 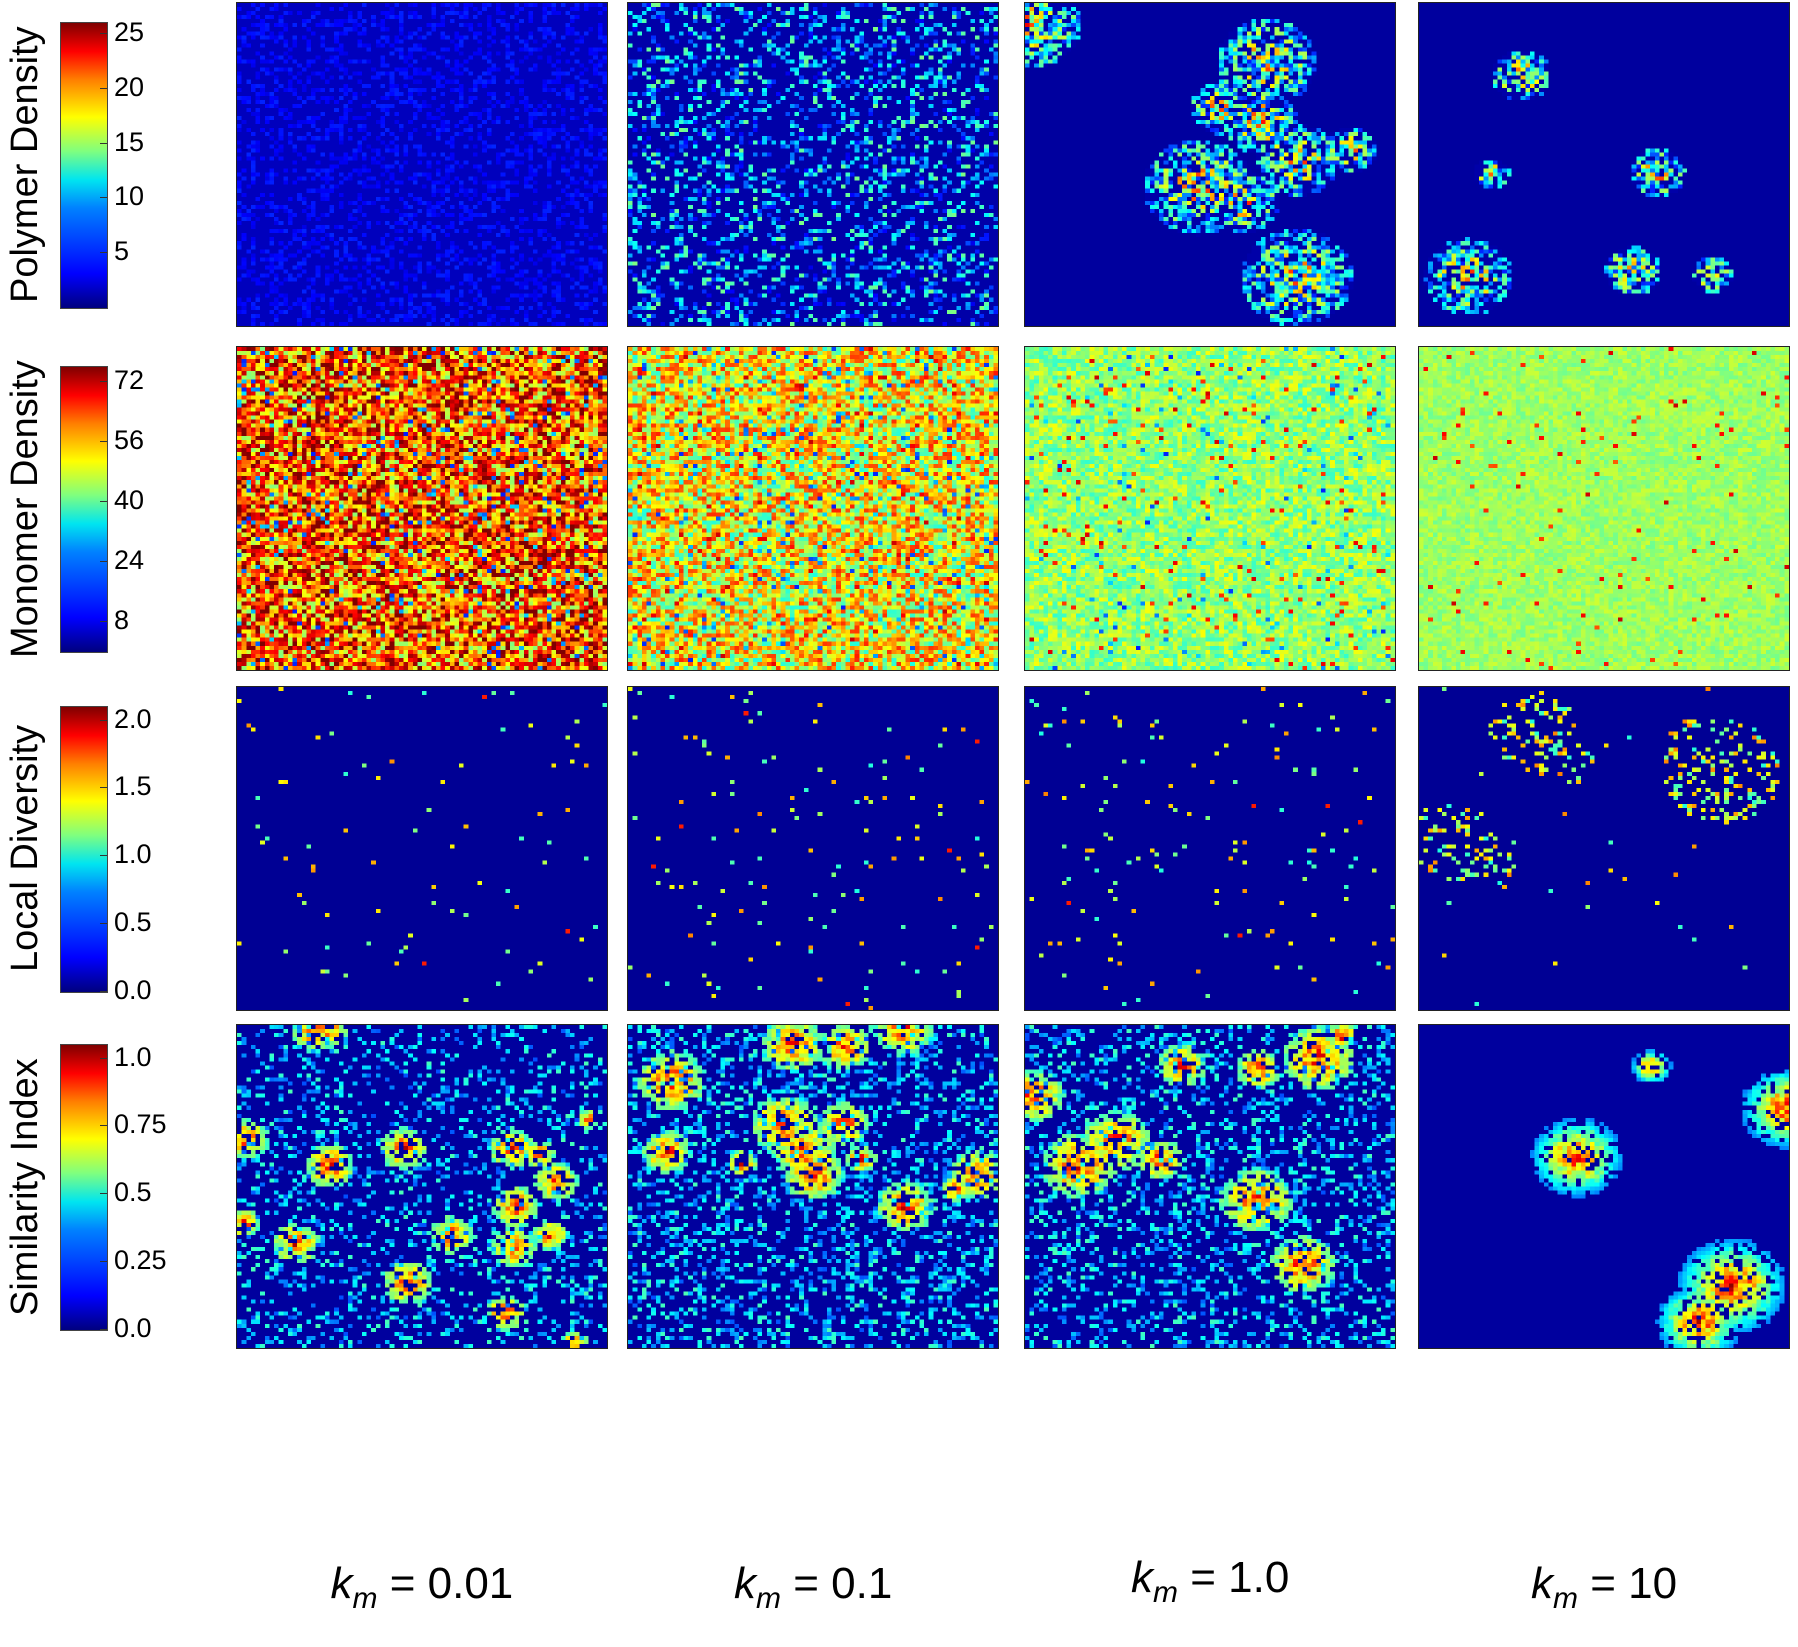 What do you see at coordinates (1234, 1577) in the screenshot?
I see `k-value-text: = 1.0` at bounding box center [1234, 1577].